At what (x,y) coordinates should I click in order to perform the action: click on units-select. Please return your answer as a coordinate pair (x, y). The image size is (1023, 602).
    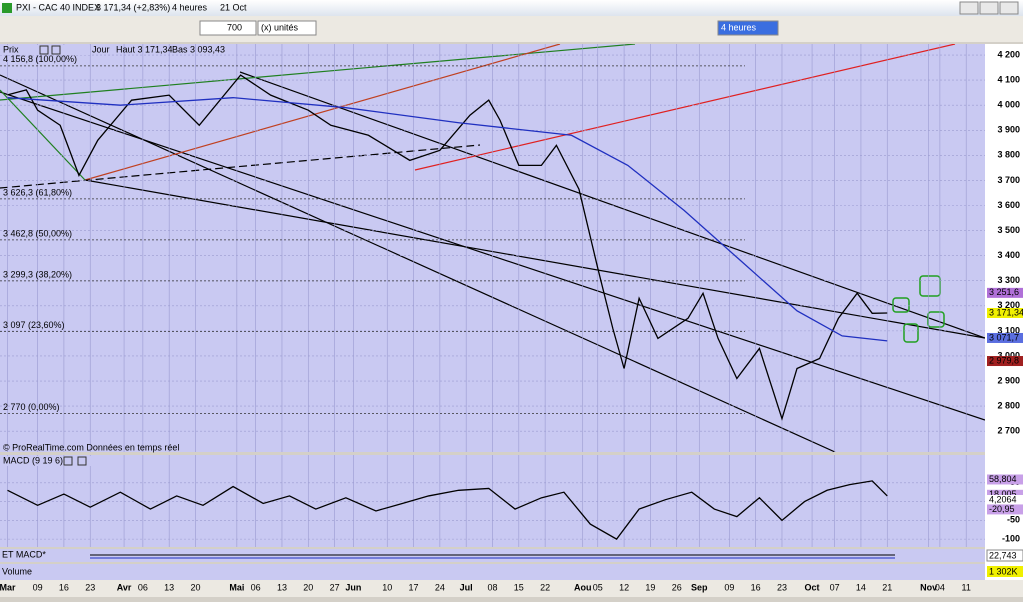
    Looking at the image, I should click on (287, 28).